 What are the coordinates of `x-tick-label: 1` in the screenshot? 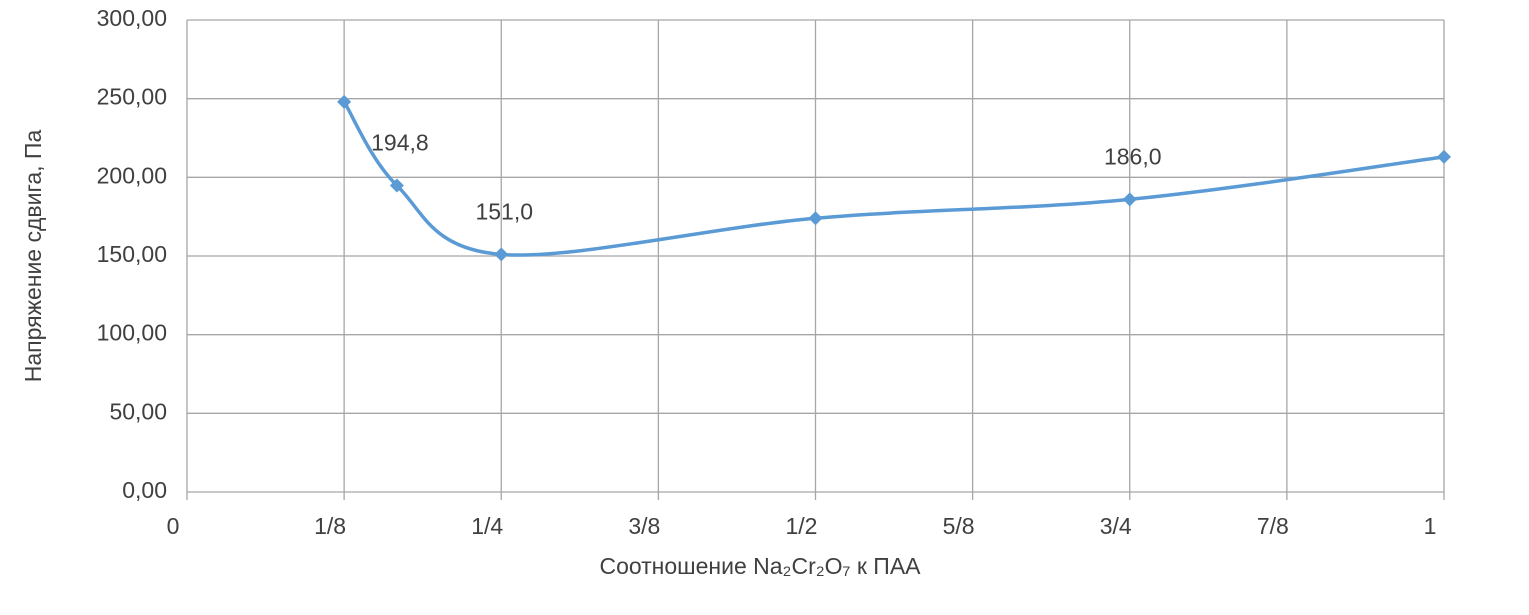 It's located at (1430, 526).